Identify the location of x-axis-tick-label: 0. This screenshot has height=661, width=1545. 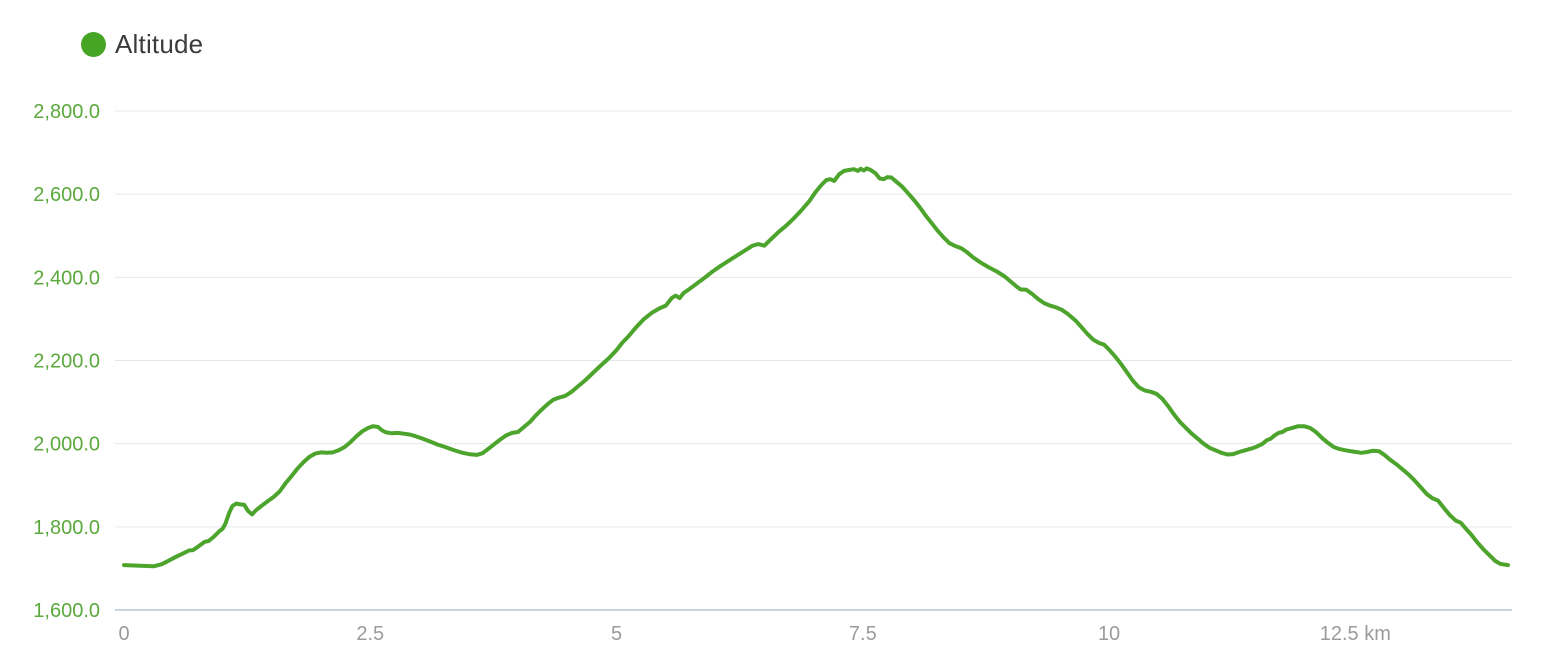
(123, 634).